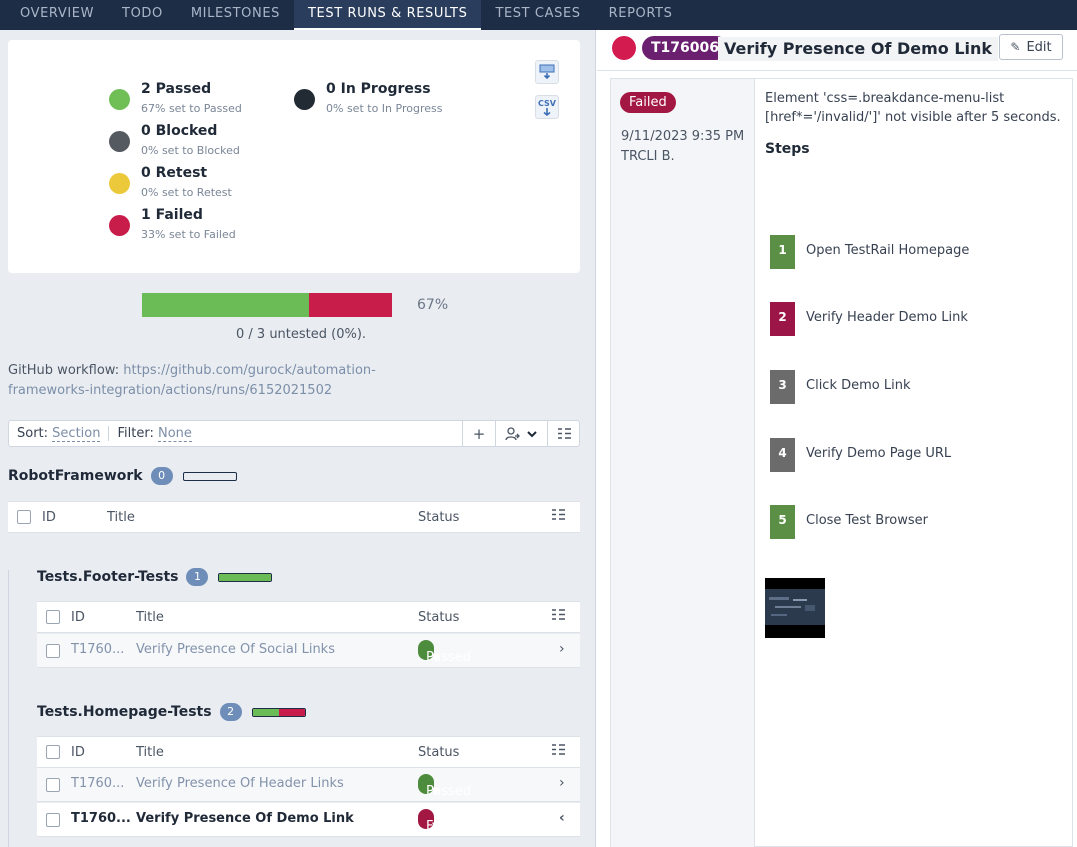  I want to click on step-number: 4, so click(782, 455).